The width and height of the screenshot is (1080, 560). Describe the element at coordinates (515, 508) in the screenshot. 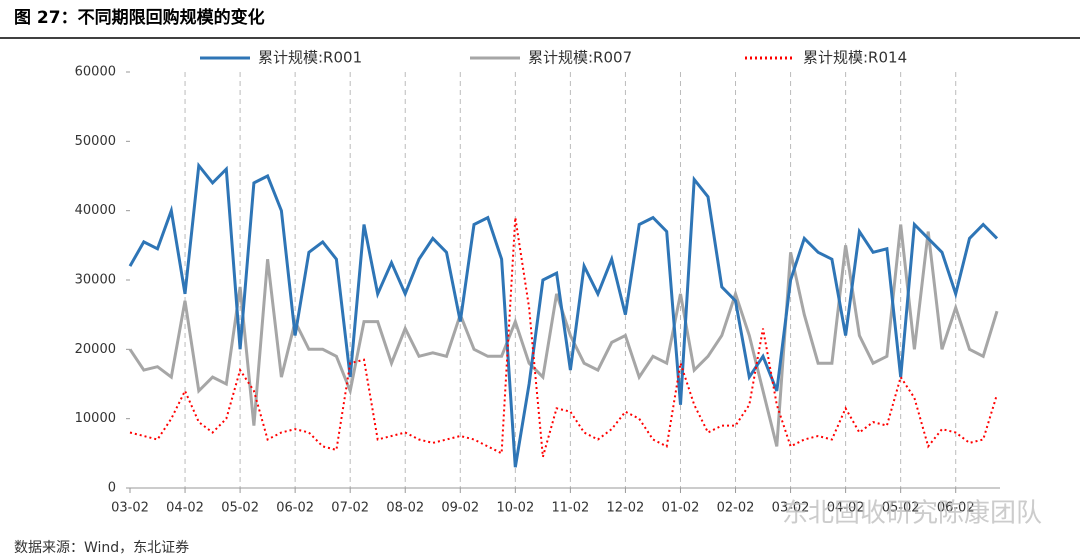

I see `x-tick-label: 10-02` at that location.